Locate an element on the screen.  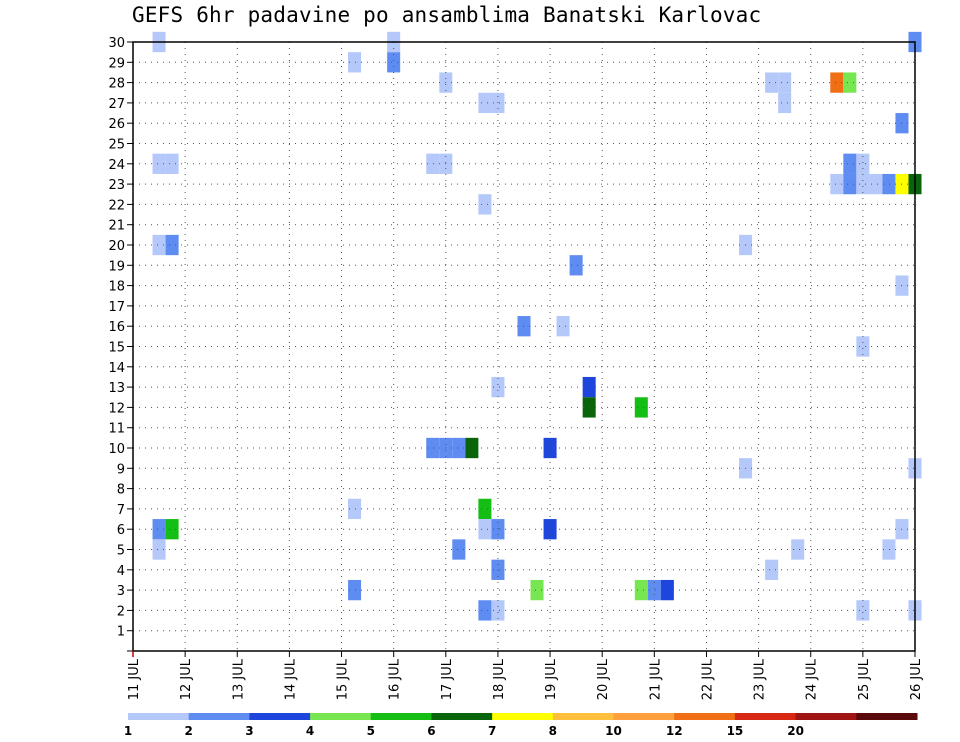
y-tick-label: 26 is located at coordinates (116, 124).